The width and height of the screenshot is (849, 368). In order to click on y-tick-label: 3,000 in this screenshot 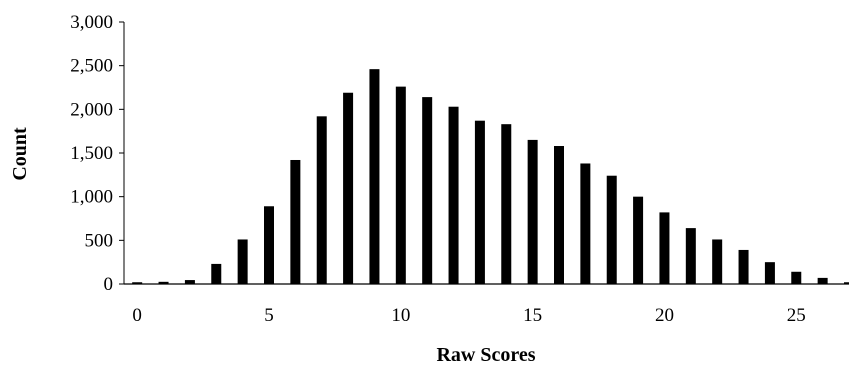, I will do `click(91, 22)`.